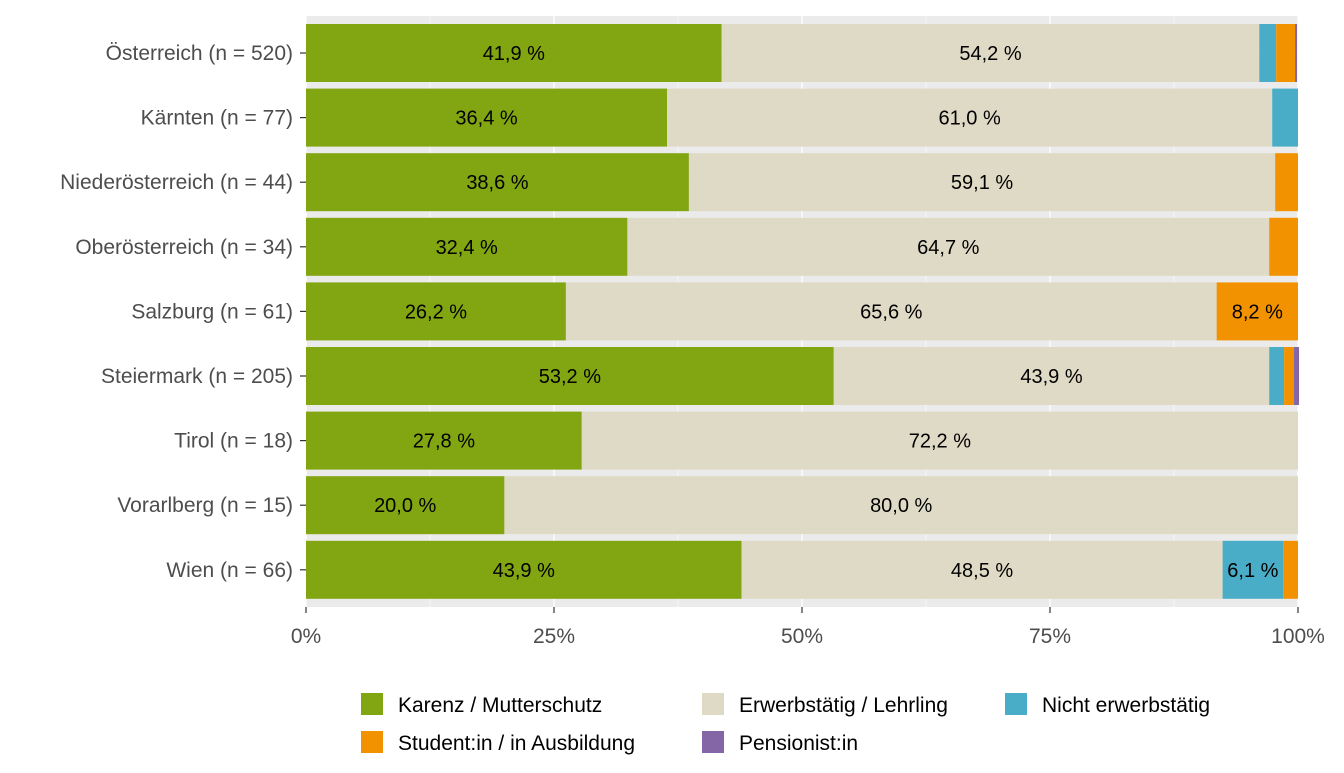  I want to click on category-label: Vorarlberg (n = 15), so click(205, 505).